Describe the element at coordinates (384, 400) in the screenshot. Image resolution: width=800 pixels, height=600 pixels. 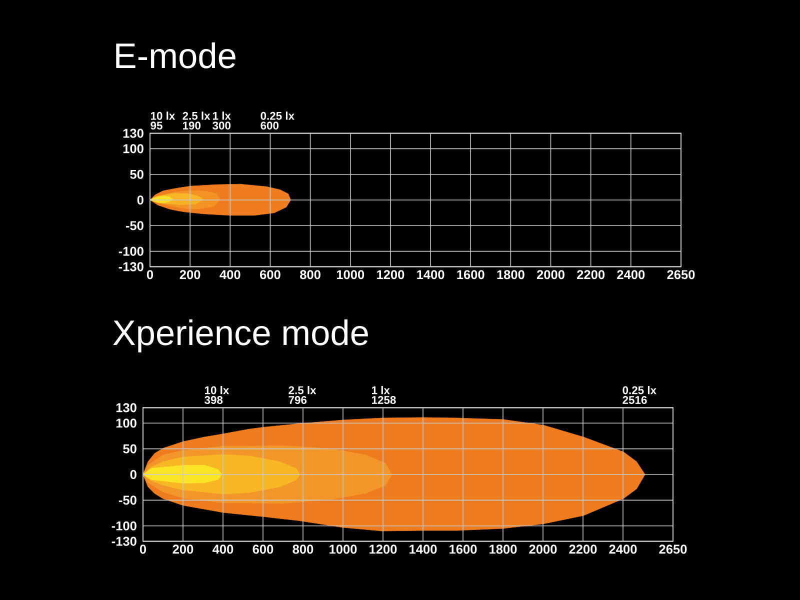
I see `text: 1258` at that location.